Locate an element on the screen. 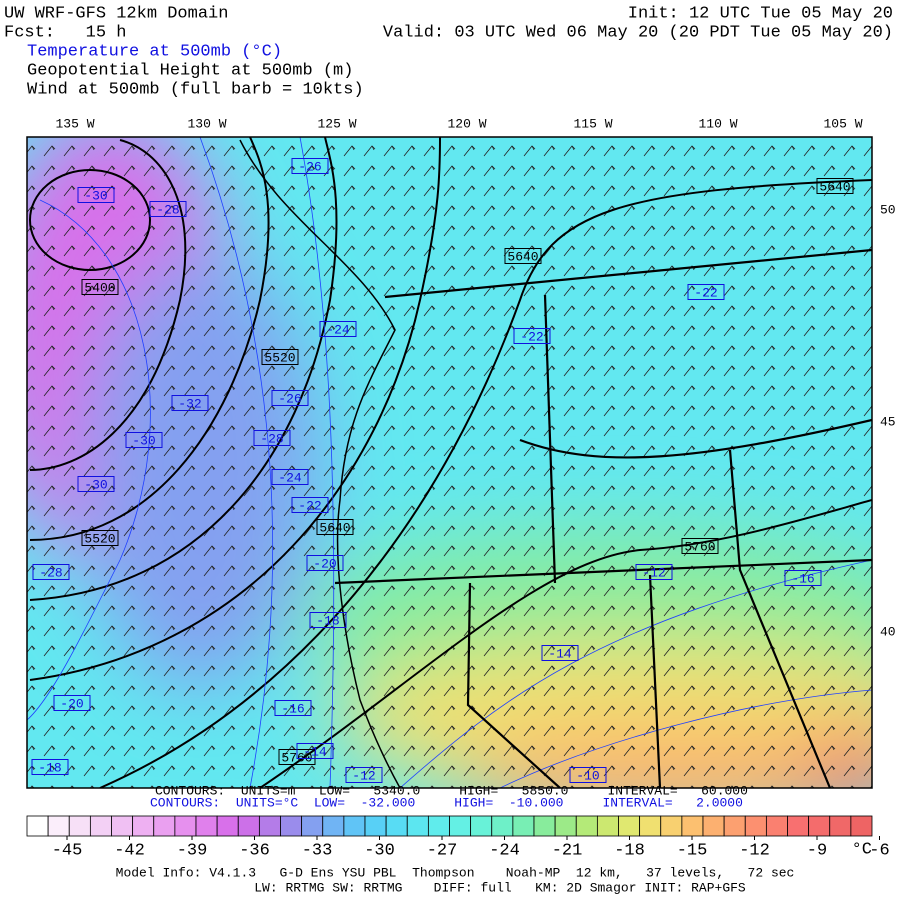 The image size is (900, 900). contour-label: -16 is located at coordinates (292, 708).